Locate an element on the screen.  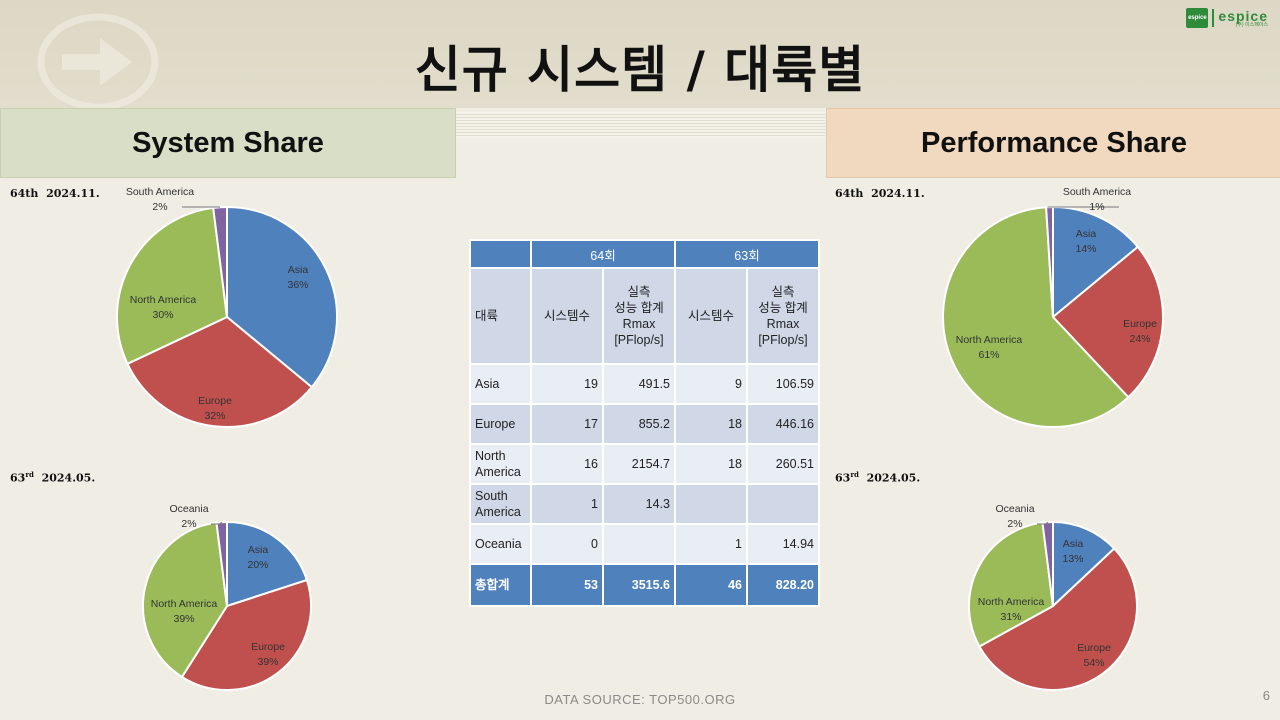
table-cell: 14.94 is located at coordinates (783, 544).